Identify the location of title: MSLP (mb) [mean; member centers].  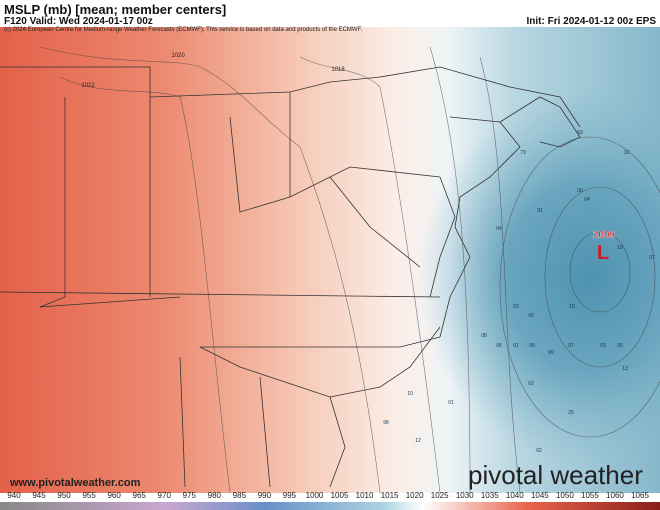
(115, 9).